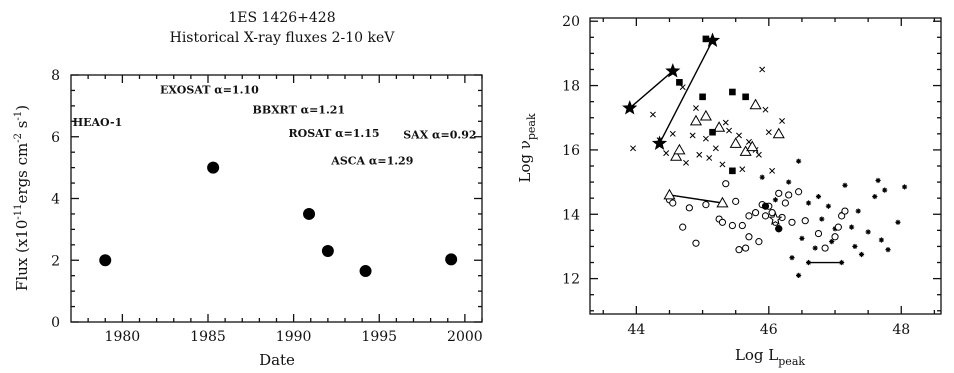 This screenshot has height=373, width=954. What do you see at coordinates (55, 200) in the screenshot?
I see `left-y-tick-label: 4` at bounding box center [55, 200].